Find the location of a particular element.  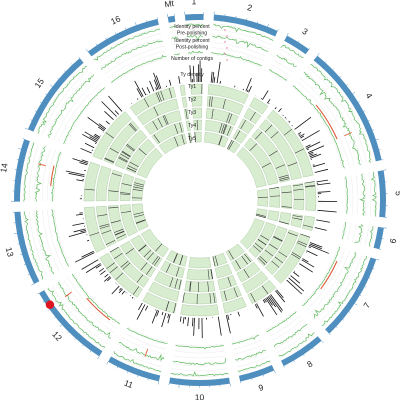

track-label: Number of contigs is located at coordinates (192, 59).